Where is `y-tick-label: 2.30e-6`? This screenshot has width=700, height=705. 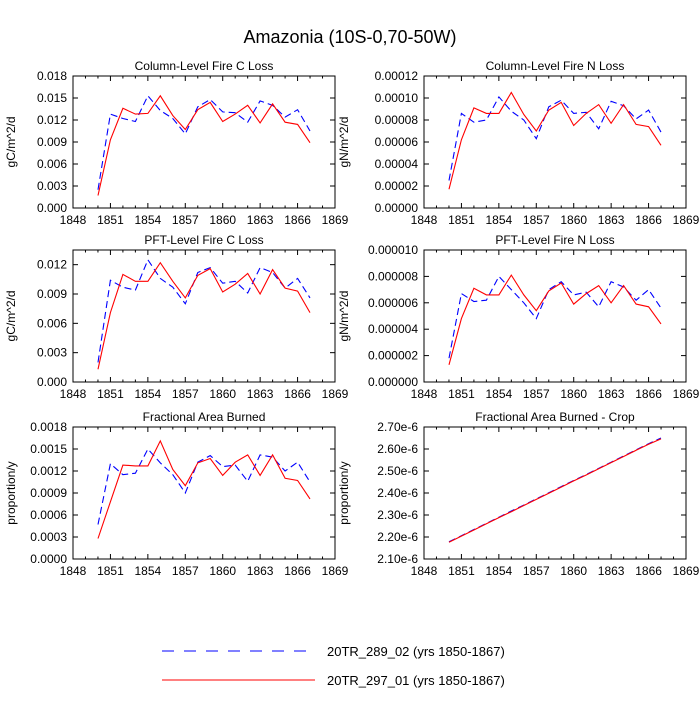
y-tick-label: 2.30e-6 is located at coordinates (397, 515).